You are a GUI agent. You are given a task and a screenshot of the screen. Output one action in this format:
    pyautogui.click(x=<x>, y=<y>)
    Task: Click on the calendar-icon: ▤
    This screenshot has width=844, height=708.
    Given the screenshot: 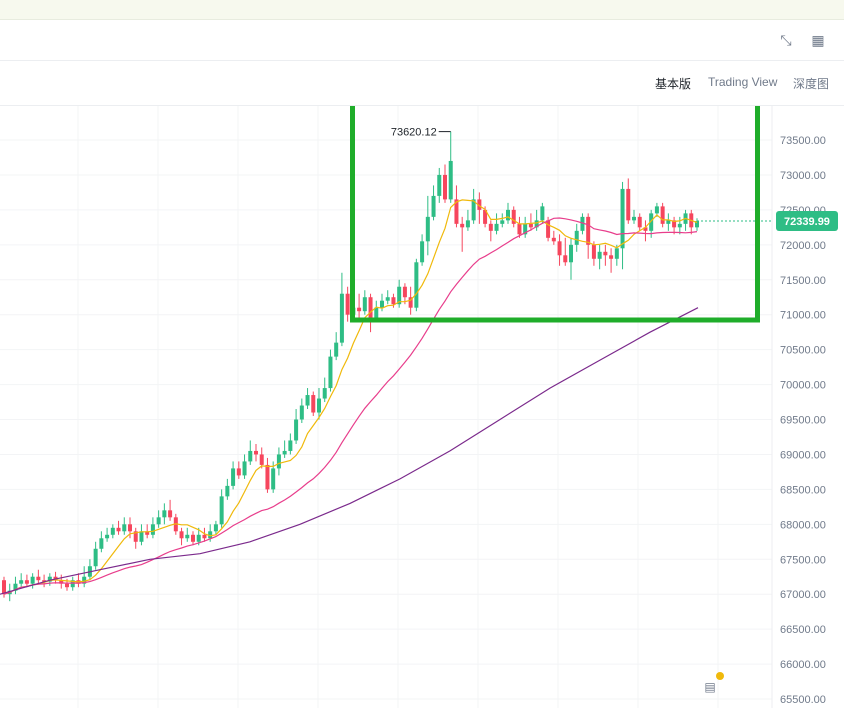 What is the action you would take?
    pyautogui.click(x=710, y=687)
    